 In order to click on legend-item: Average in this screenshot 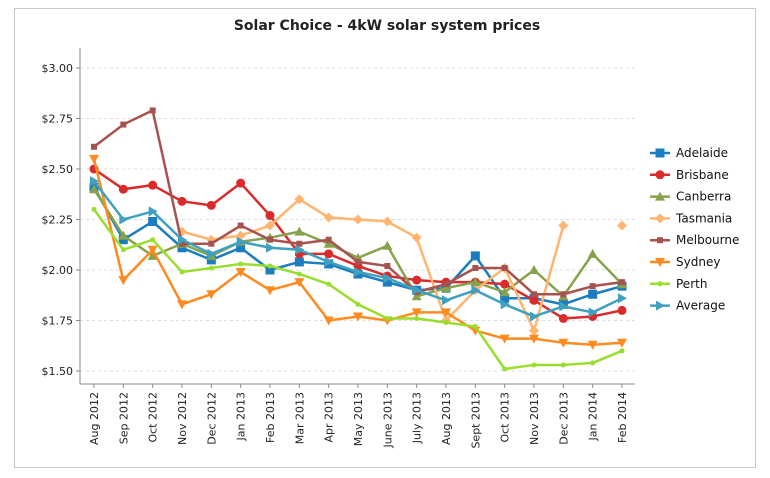, I will do `click(687, 306)`.